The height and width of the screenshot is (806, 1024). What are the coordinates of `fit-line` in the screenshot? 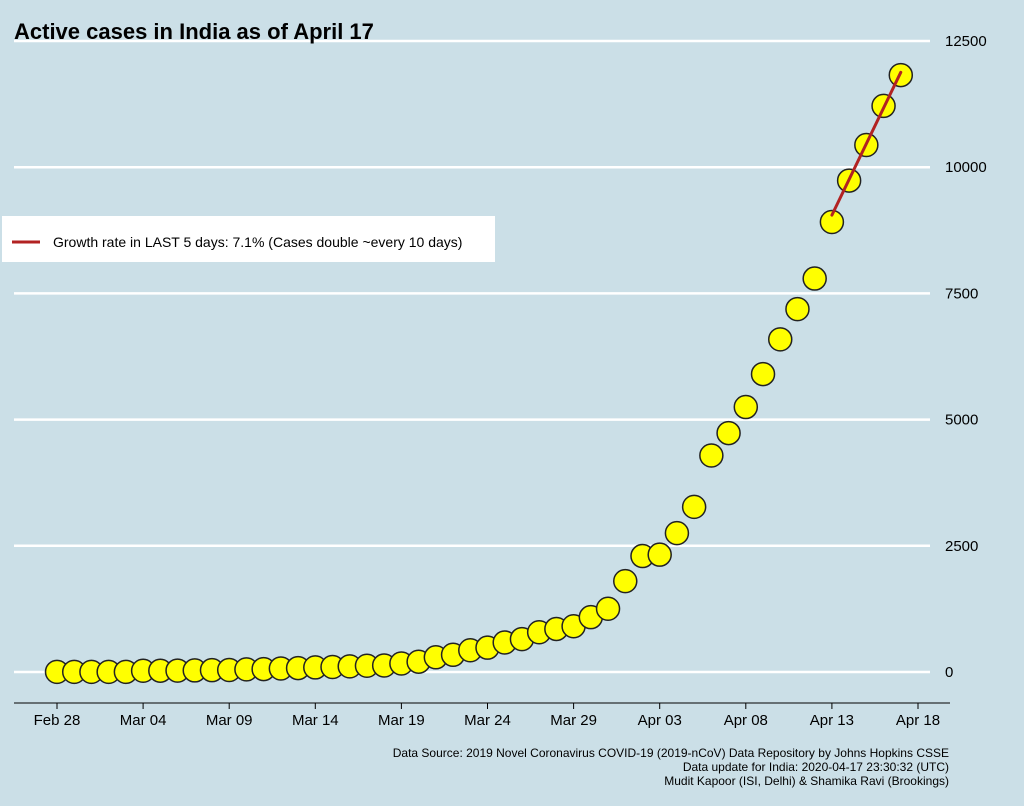 It's located at (866, 143).